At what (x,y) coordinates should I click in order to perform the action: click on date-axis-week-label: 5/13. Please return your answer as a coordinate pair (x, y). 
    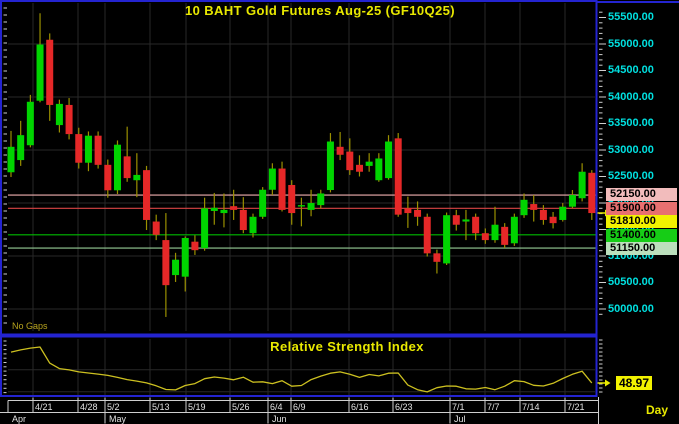
    Looking at the image, I should click on (161, 407).